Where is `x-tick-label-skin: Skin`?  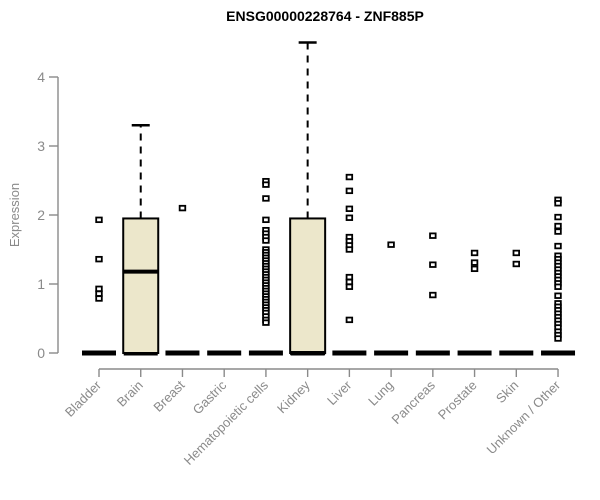
x-tick-label-skin: Skin is located at coordinates (507, 392).